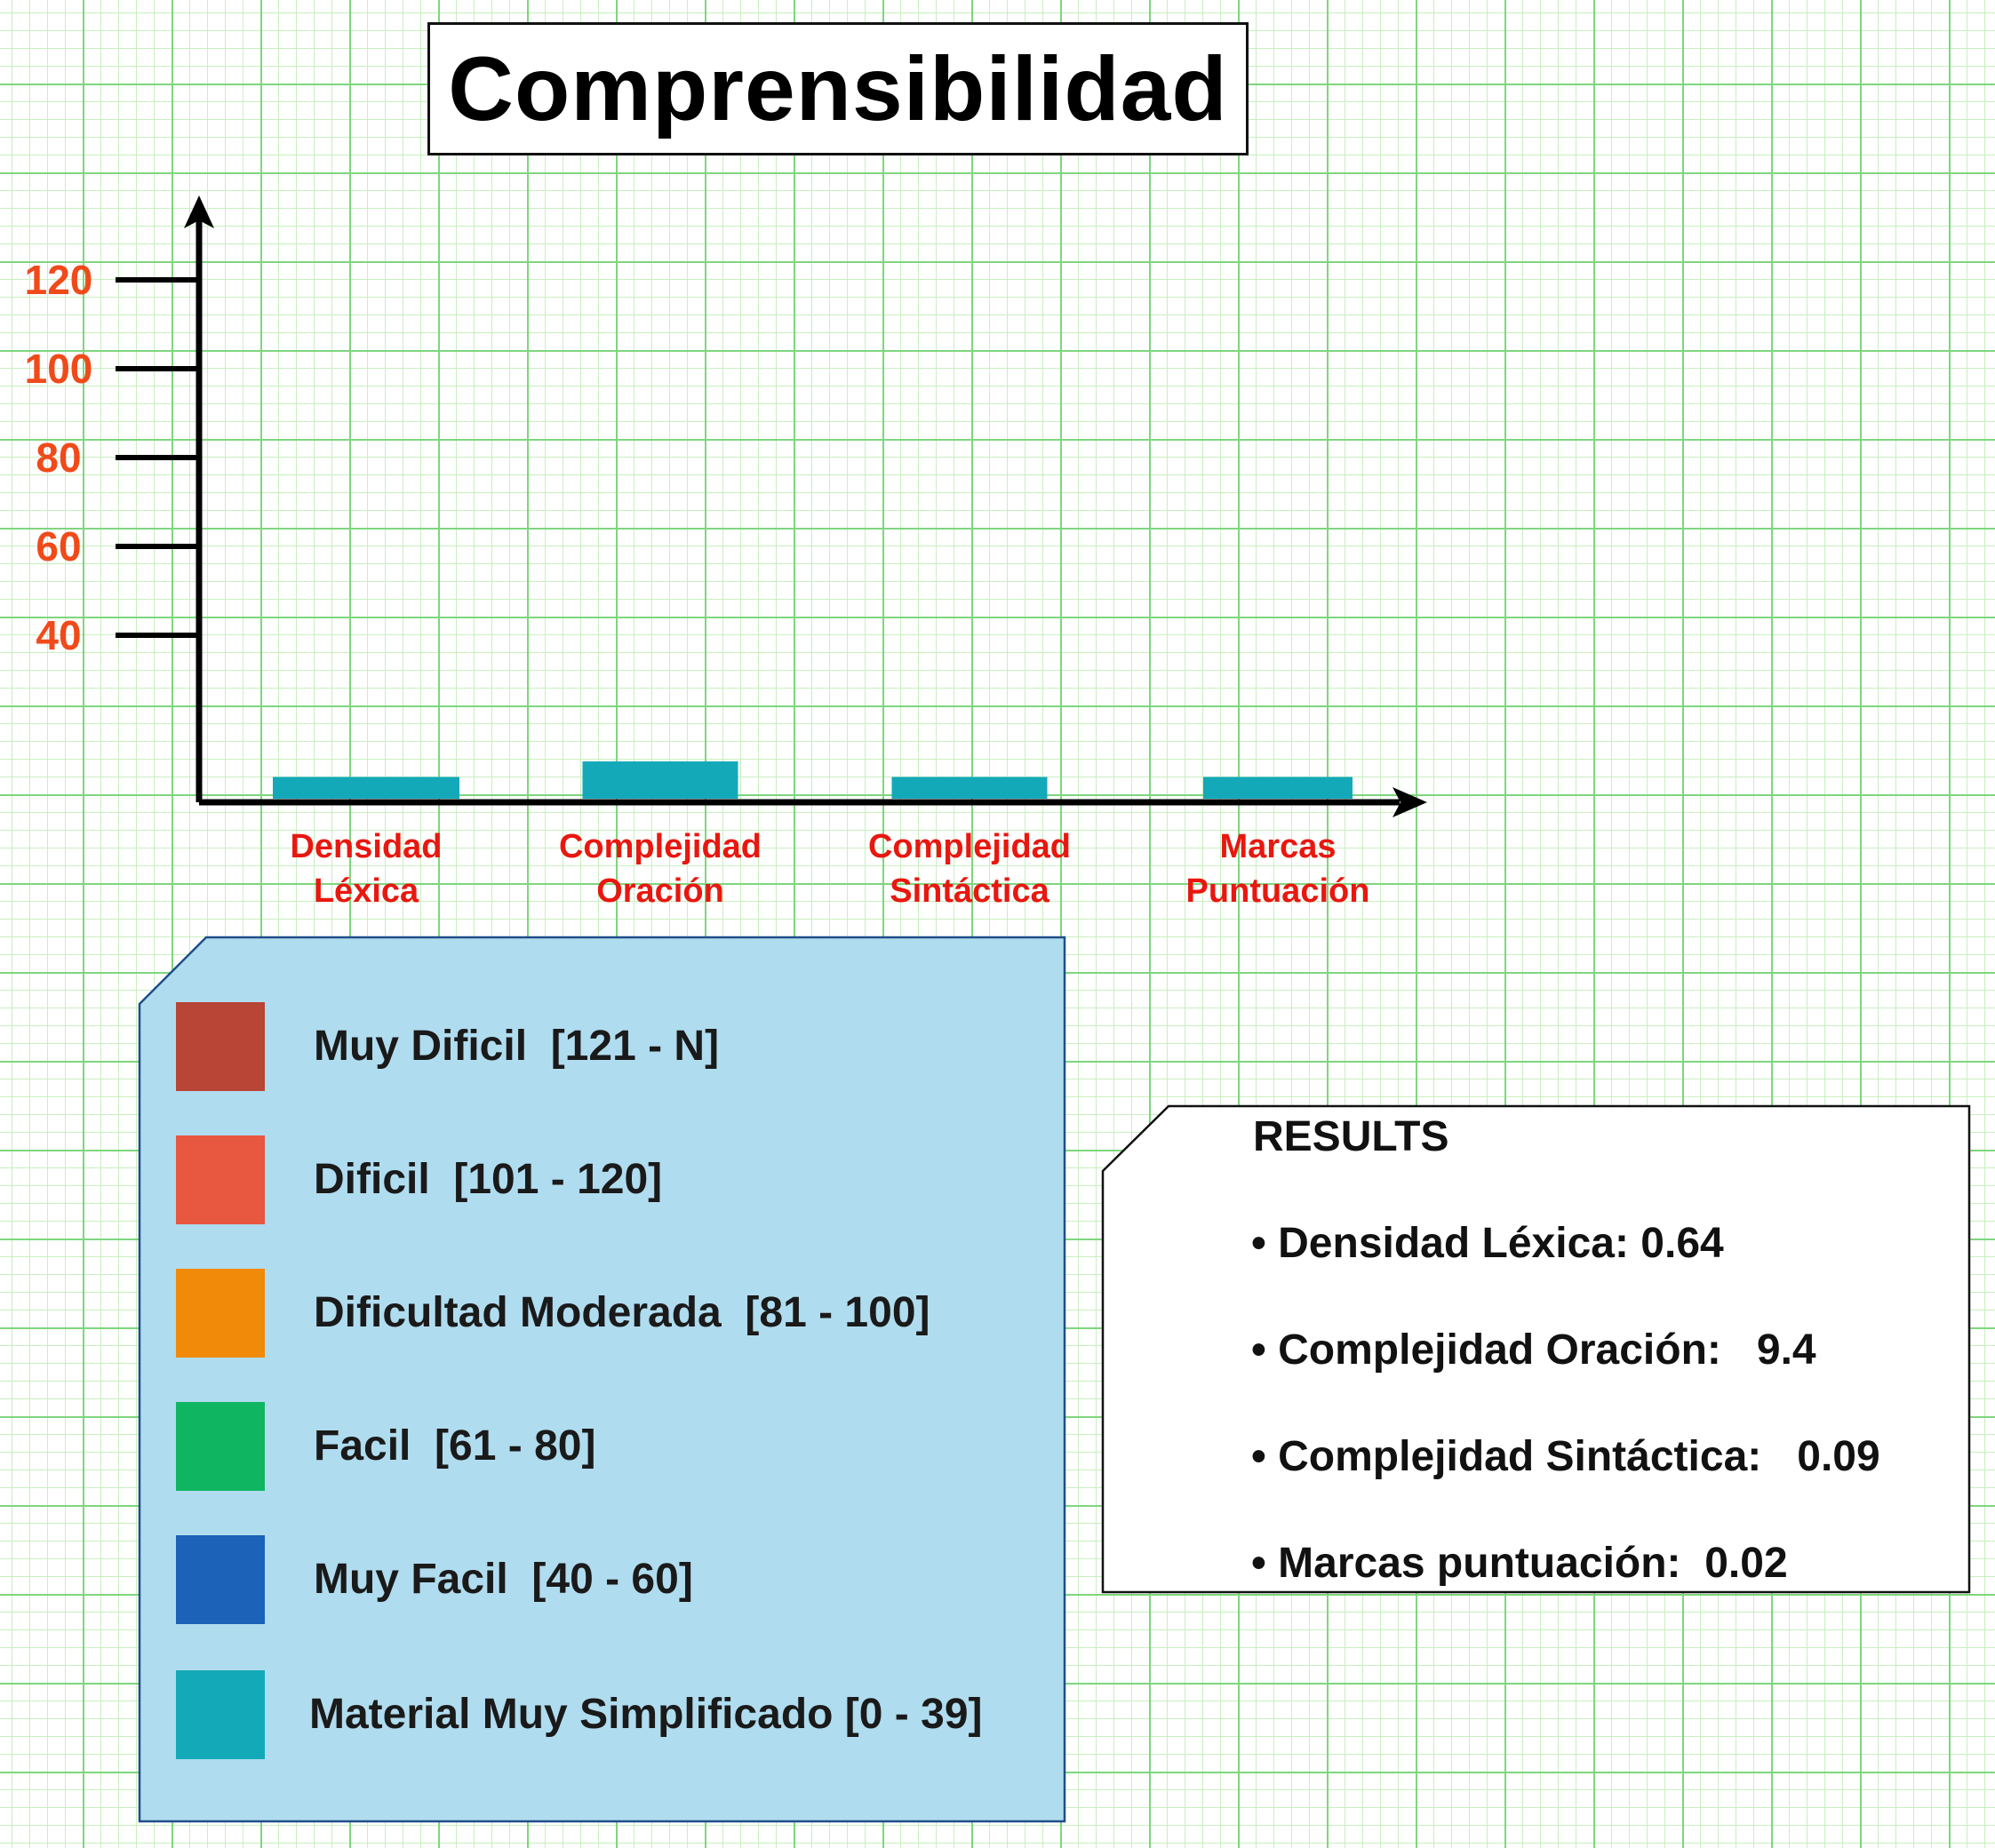 The width and height of the screenshot is (1995, 1848). What do you see at coordinates (1410, 802) in the screenshot?
I see `x-axis-arrowhead` at bounding box center [1410, 802].